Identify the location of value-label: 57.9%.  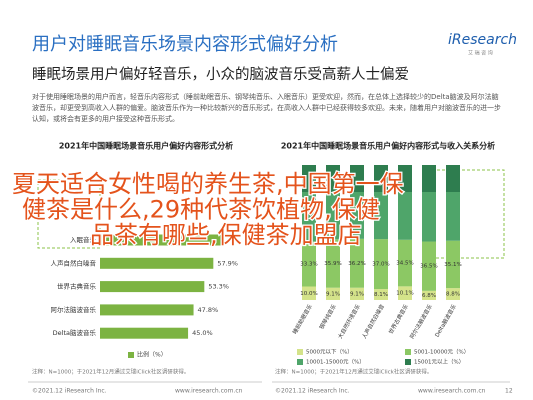
(227, 263).